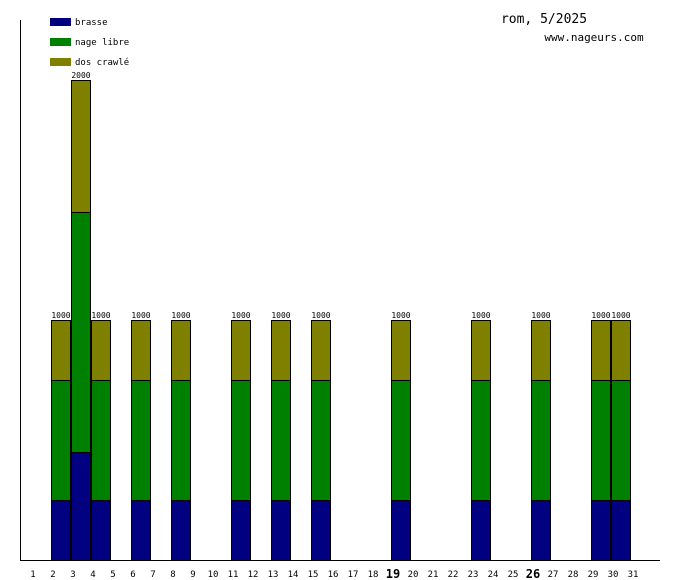 The width and height of the screenshot is (680, 580). Describe the element at coordinates (280, 315) in the screenshot. I see `bar-total-label-day13: 1000` at that location.